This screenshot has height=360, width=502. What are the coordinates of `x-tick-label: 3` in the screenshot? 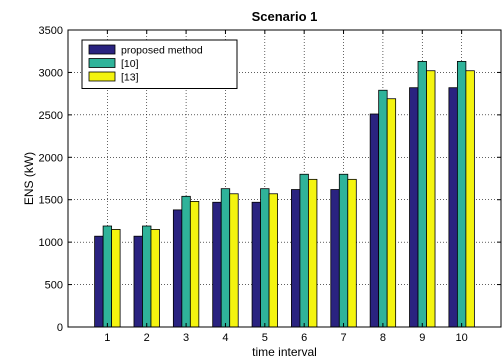 It's located at (186, 338).